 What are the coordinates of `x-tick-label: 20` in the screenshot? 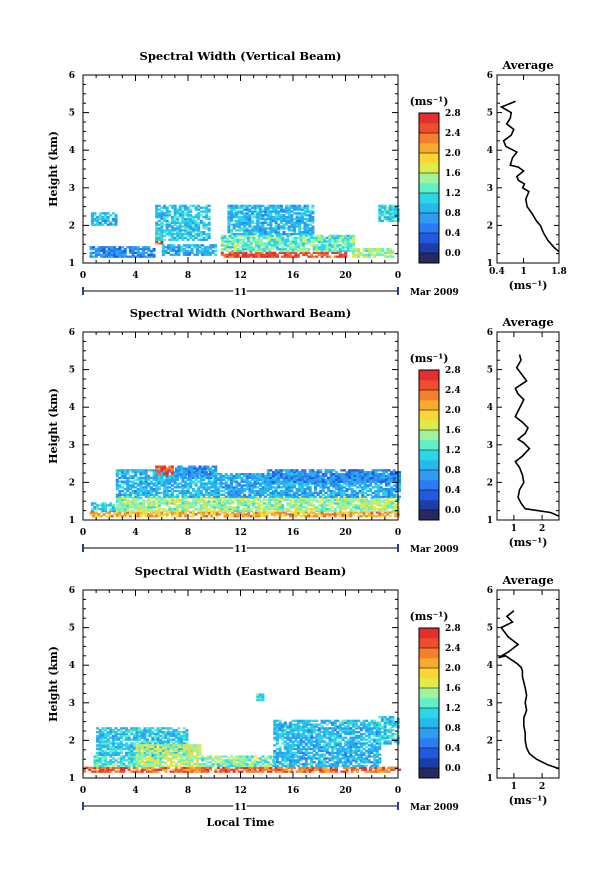 It's located at (345, 276).